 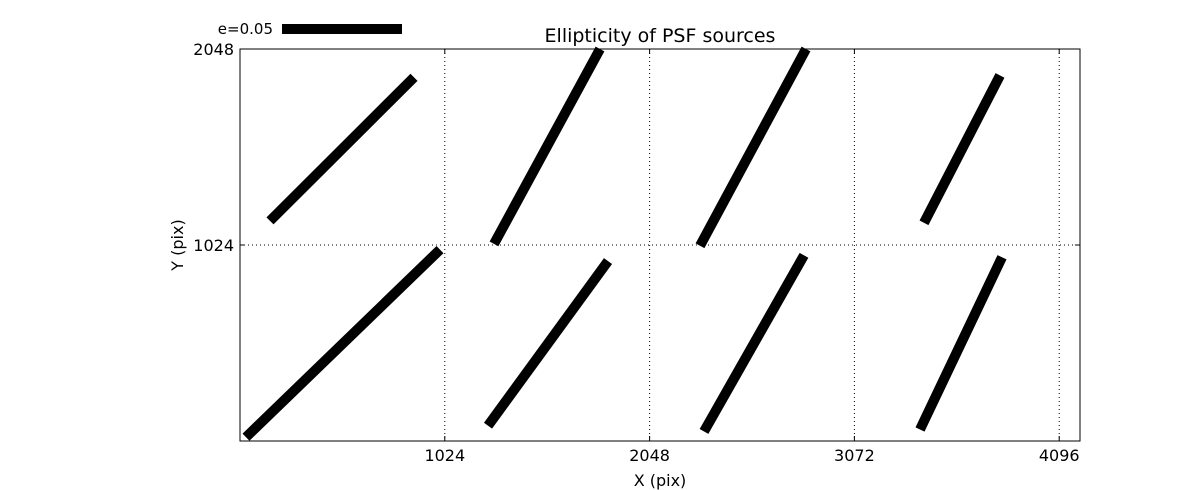 I want to click on x-tick-label: 1024, so click(x=444, y=455).